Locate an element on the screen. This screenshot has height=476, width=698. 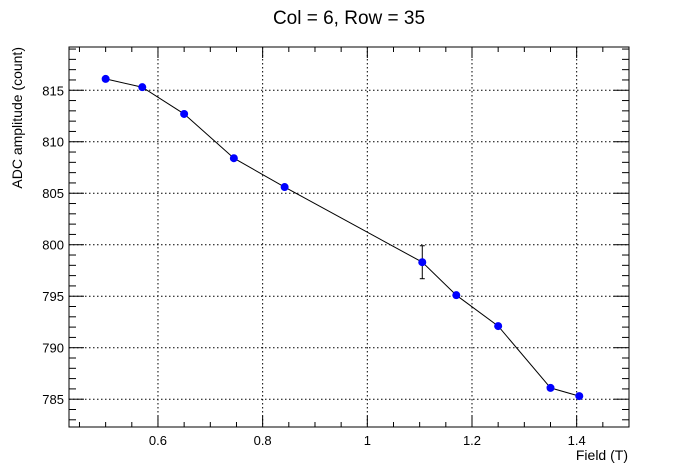
x-tick-label-2: 1 is located at coordinates (367, 440).